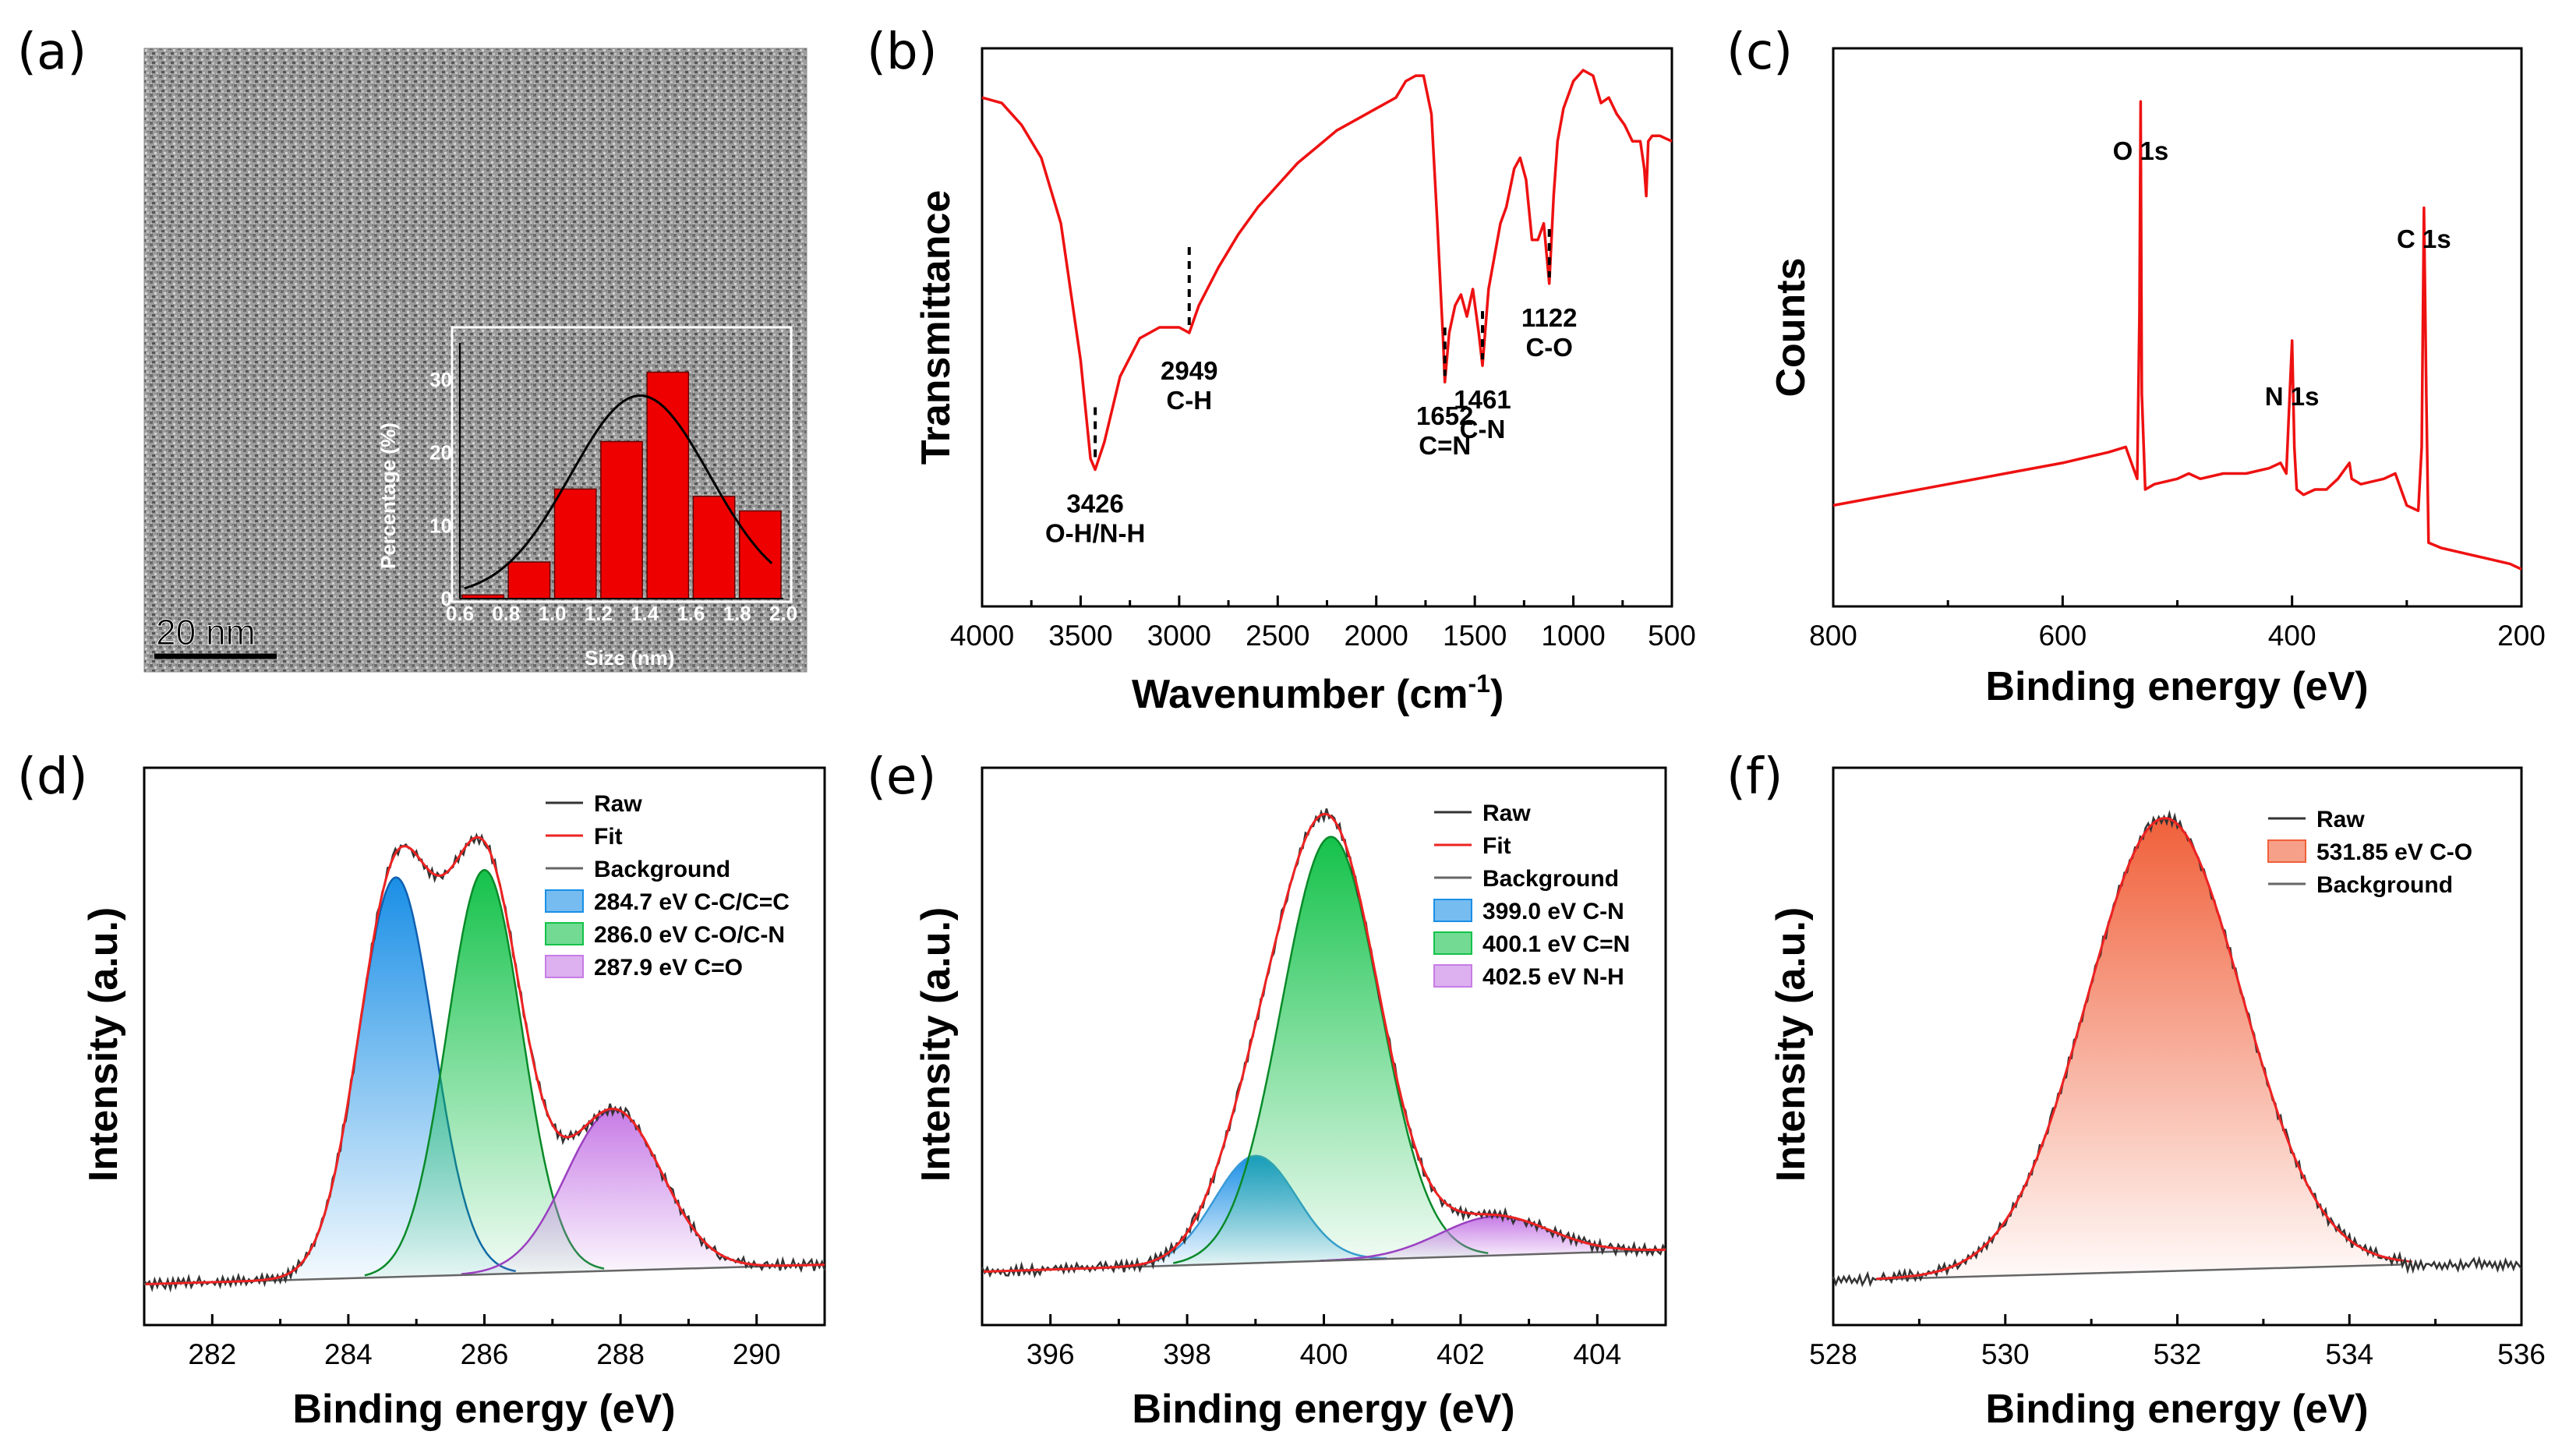 The width and height of the screenshot is (2562, 1456). What do you see at coordinates (2349, 1354) in the screenshot?
I see `x-tick-label-f: 534` at bounding box center [2349, 1354].